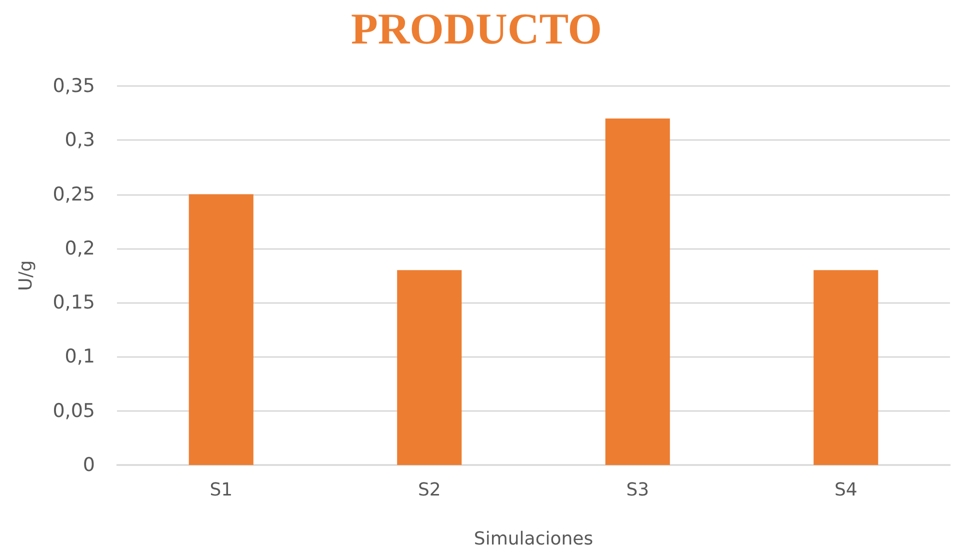 Image resolution: width=953 pixels, height=558 pixels. What do you see at coordinates (73, 411) in the screenshot?
I see `y-tick-label: 0,05` at bounding box center [73, 411].